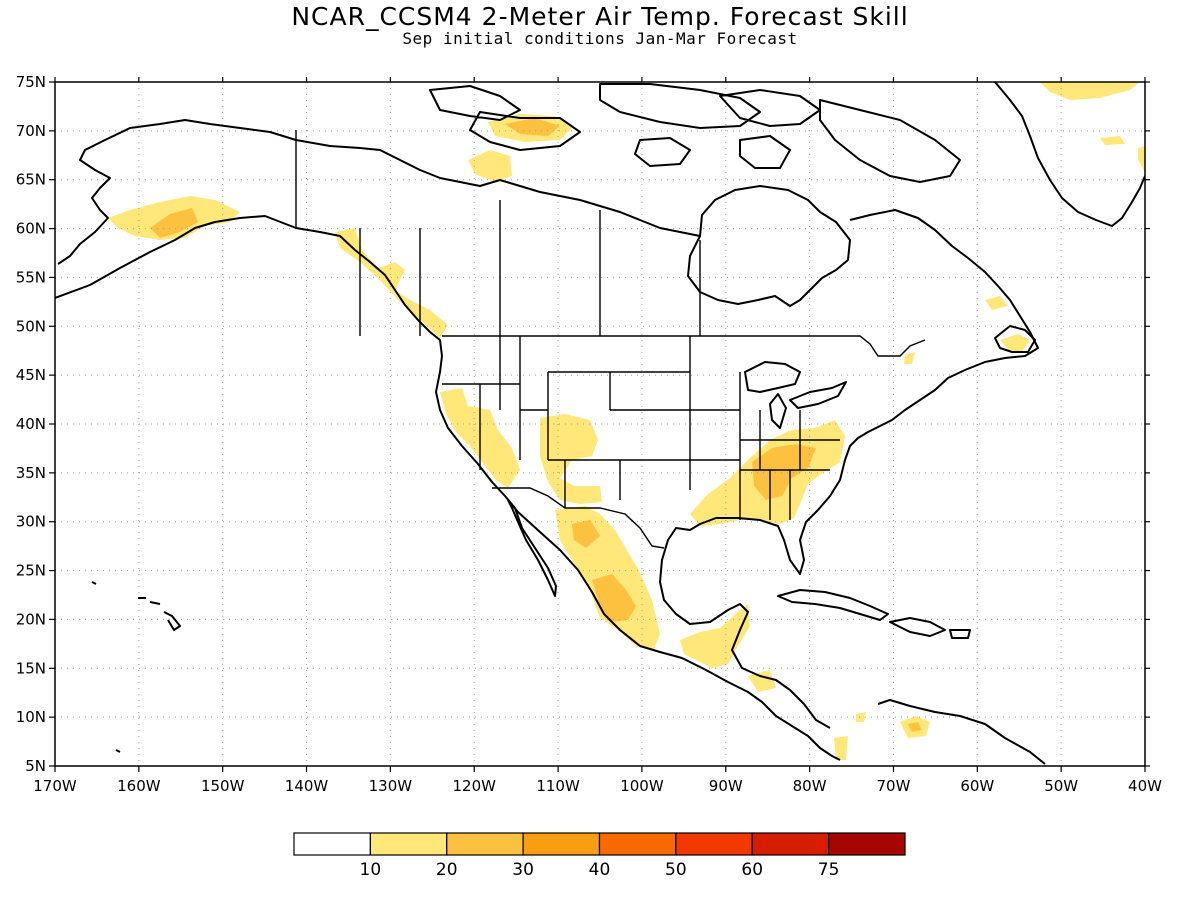  Describe the element at coordinates (223, 786) in the screenshot. I see `tick-label-lon: 150W` at that location.